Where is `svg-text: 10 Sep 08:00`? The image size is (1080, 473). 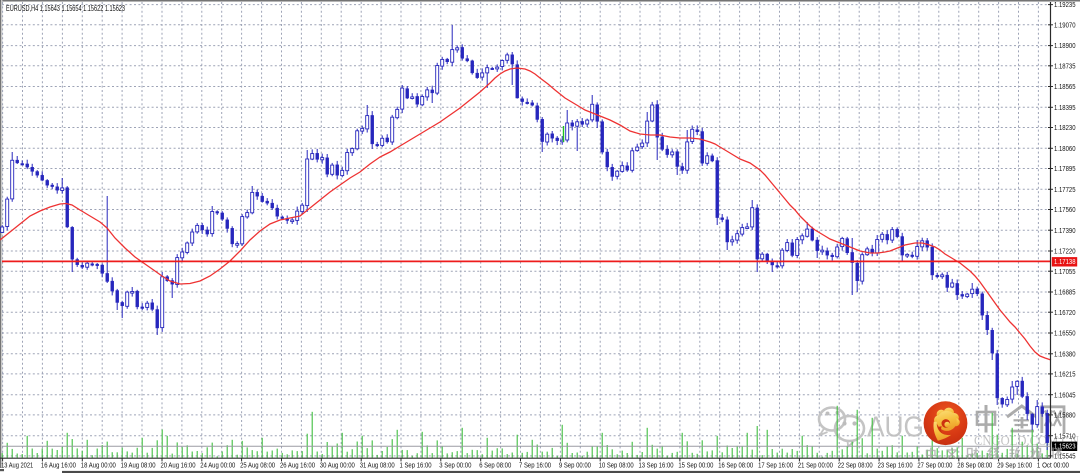
svg-text: 10 Sep 08:00 is located at coordinates (616, 464).